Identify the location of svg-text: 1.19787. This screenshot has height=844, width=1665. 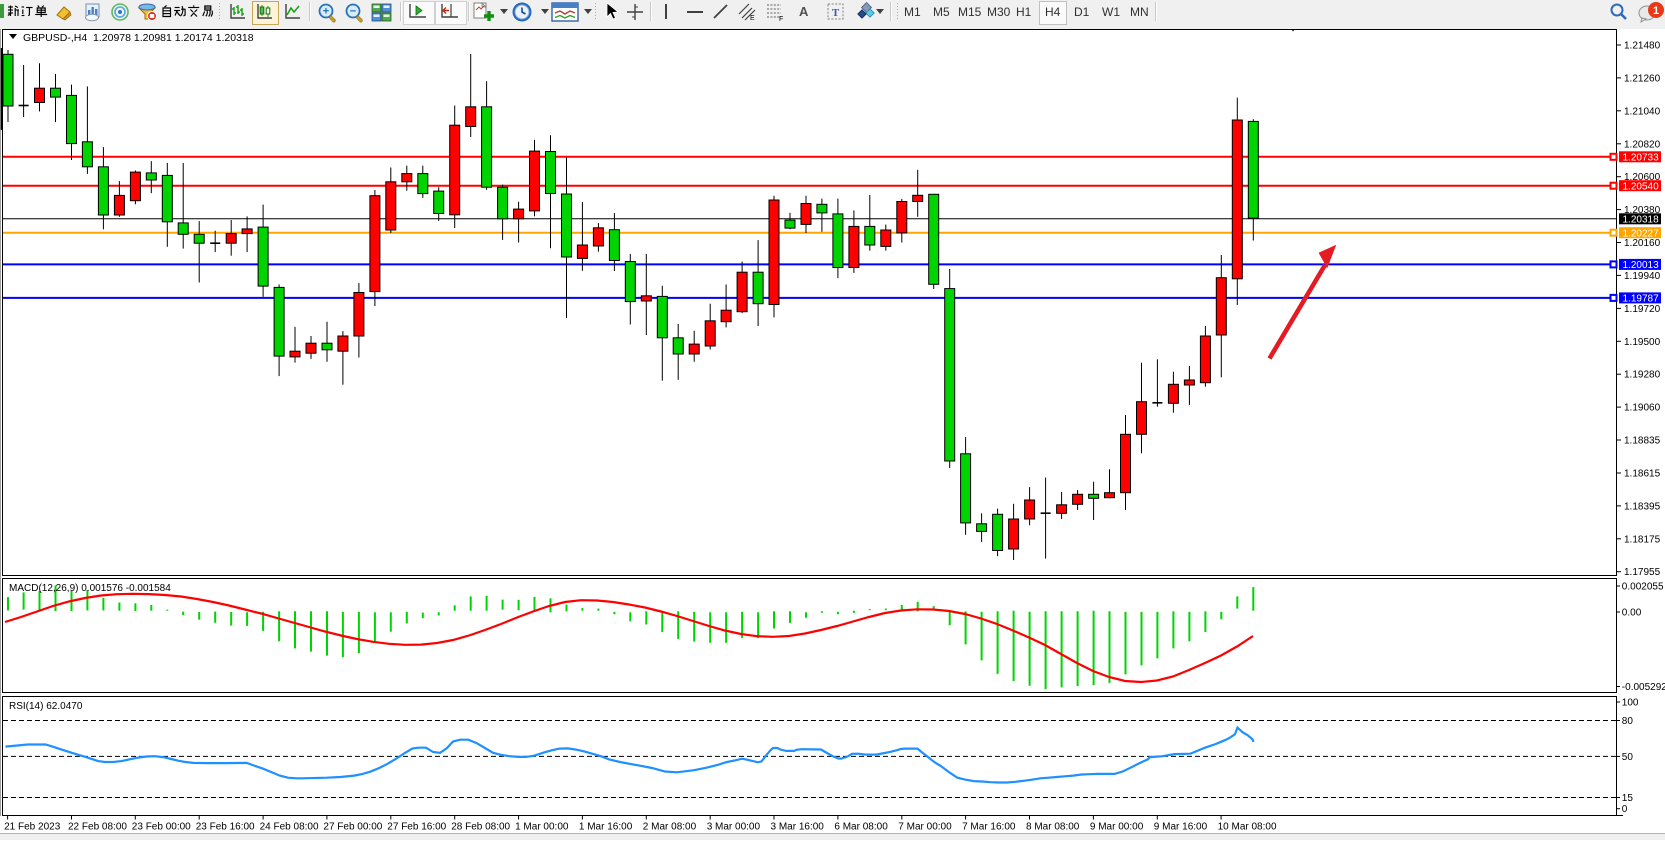
(1641, 299).